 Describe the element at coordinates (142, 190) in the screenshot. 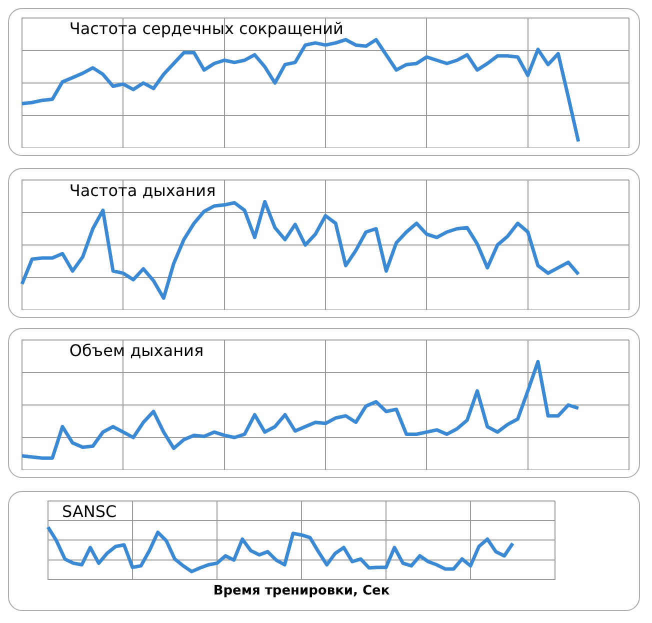

I see `chart-title: Частота дыхания` at that location.